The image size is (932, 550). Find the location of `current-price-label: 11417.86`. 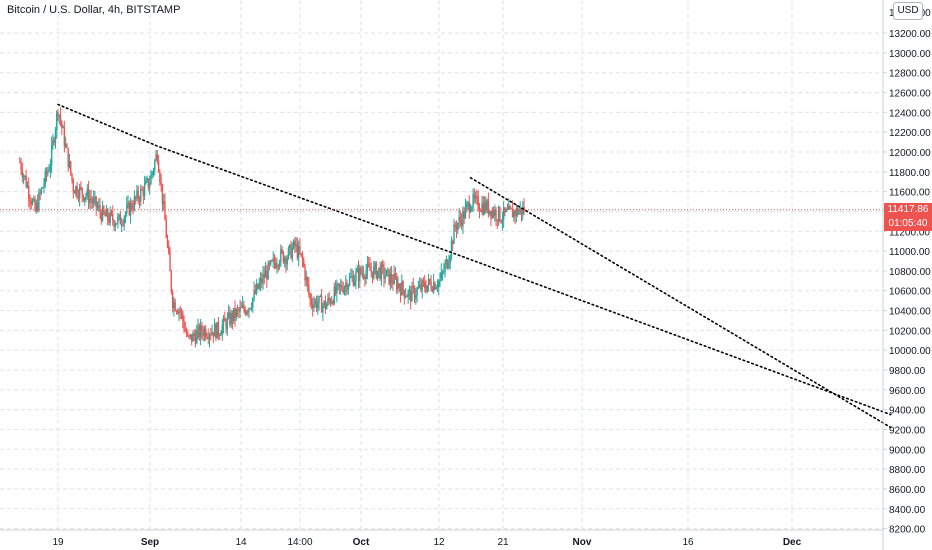

current-price-label: 11417.86 is located at coordinates (908, 210).